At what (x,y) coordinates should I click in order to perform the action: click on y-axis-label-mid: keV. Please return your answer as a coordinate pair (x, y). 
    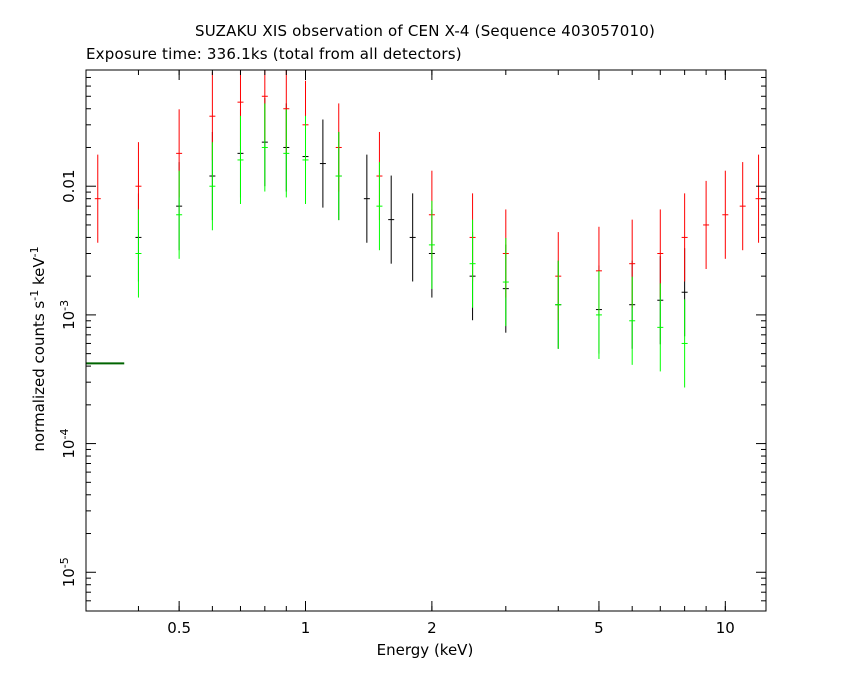
    Looking at the image, I should click on (39, 273).